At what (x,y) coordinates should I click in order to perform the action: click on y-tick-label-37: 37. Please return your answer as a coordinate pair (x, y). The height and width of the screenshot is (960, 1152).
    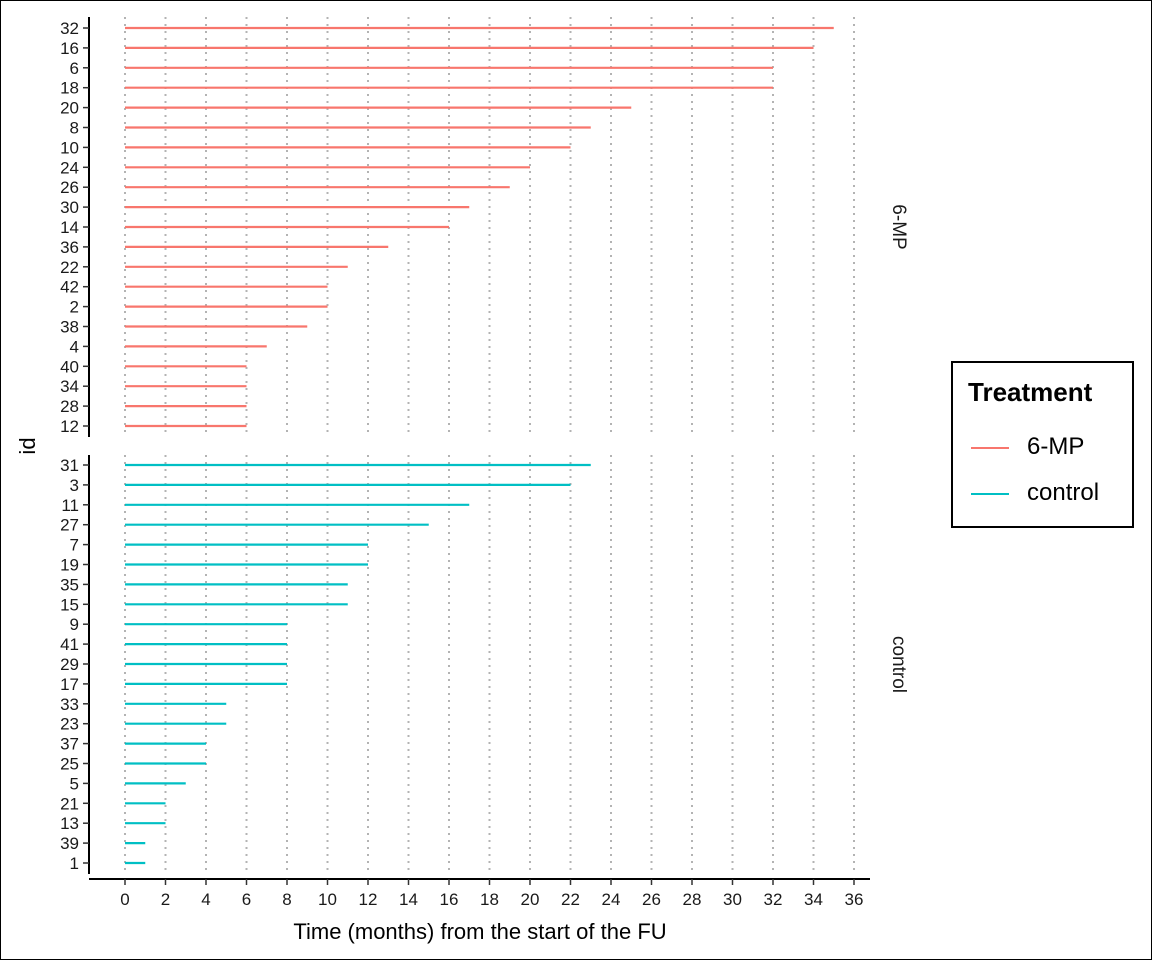
    Looking at the image, I should click on (69, 744).